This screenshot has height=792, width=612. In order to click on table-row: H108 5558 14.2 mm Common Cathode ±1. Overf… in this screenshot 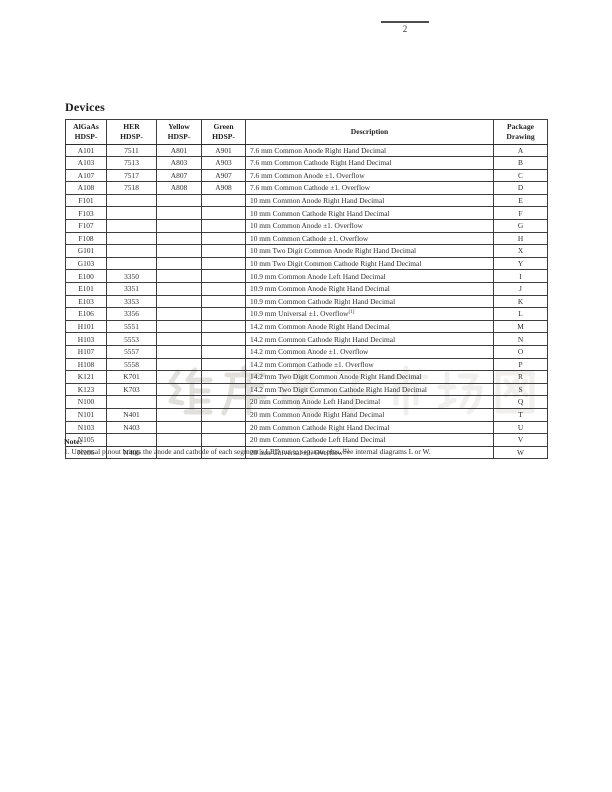, I will do `click(306, 364)`.